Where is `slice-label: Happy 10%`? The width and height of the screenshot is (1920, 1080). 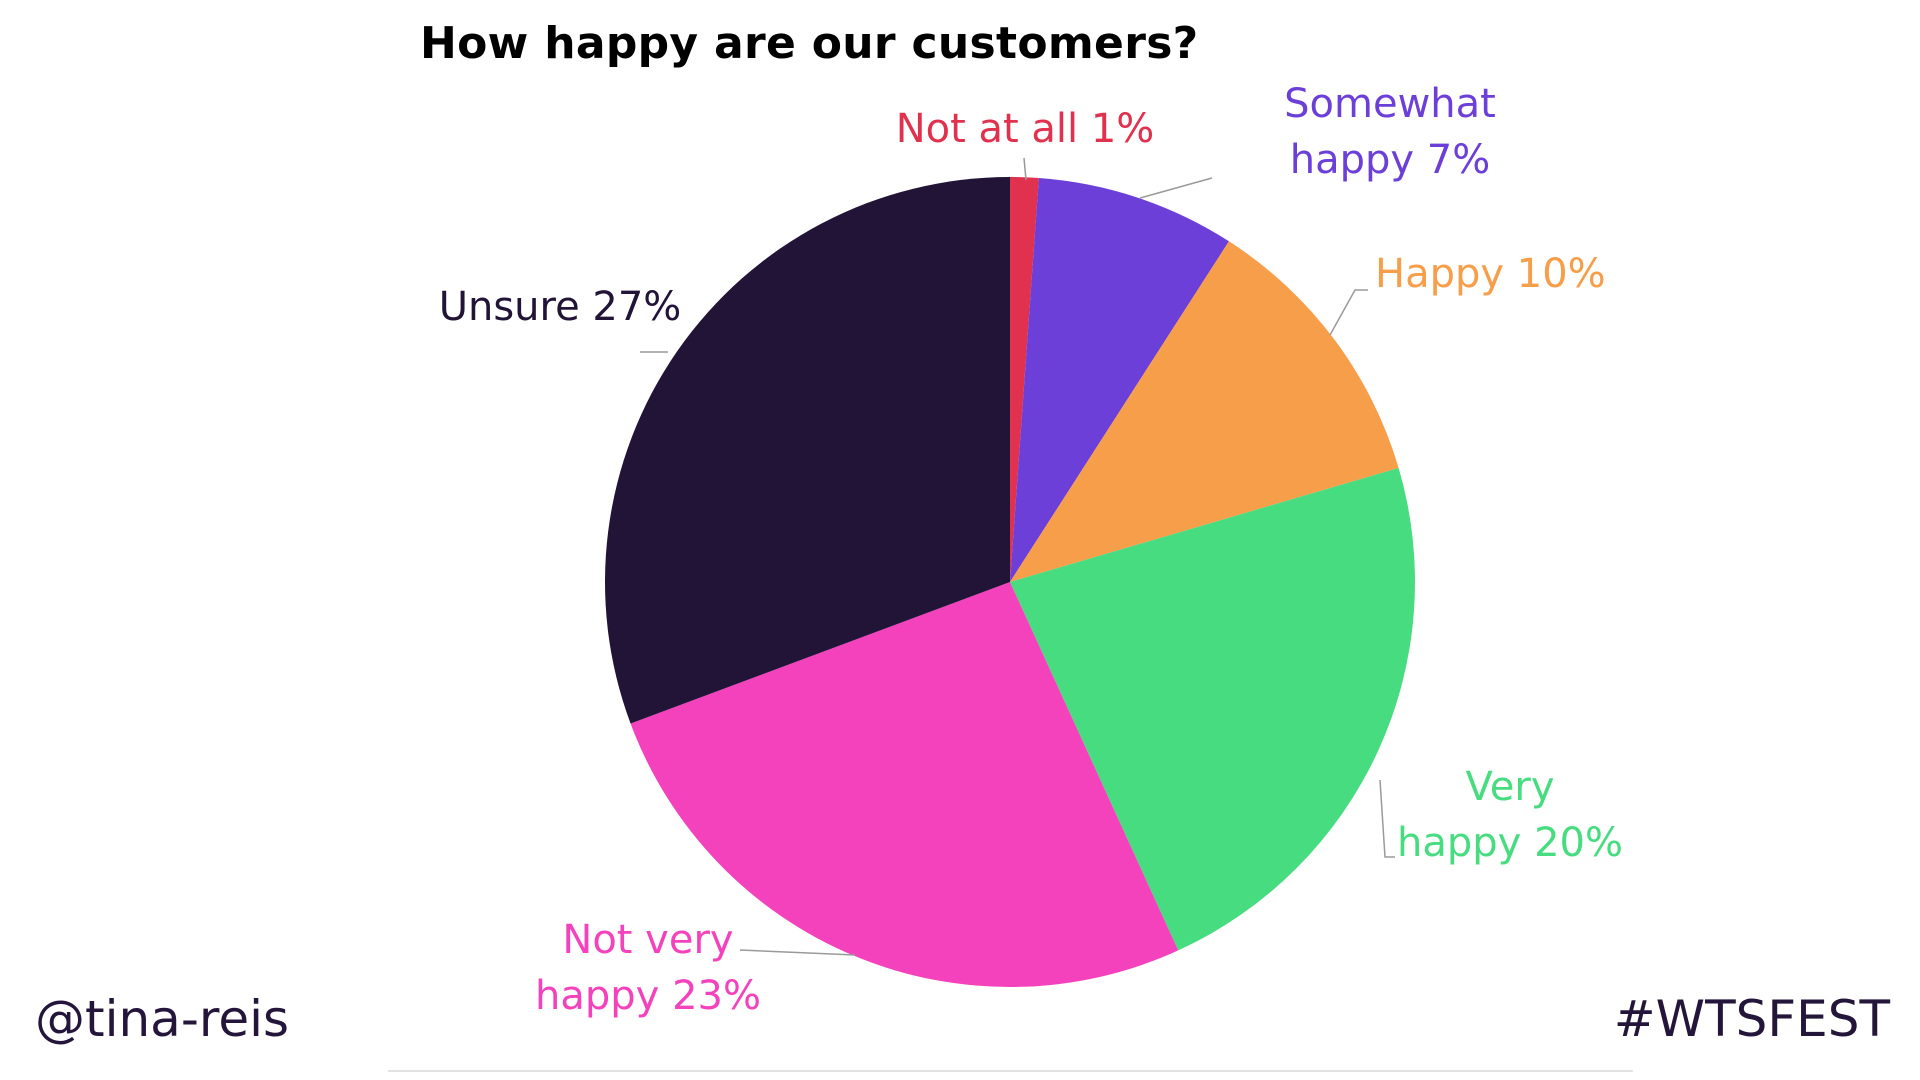
slice-label: Happy 10% is located at coordinates (1490, 274).